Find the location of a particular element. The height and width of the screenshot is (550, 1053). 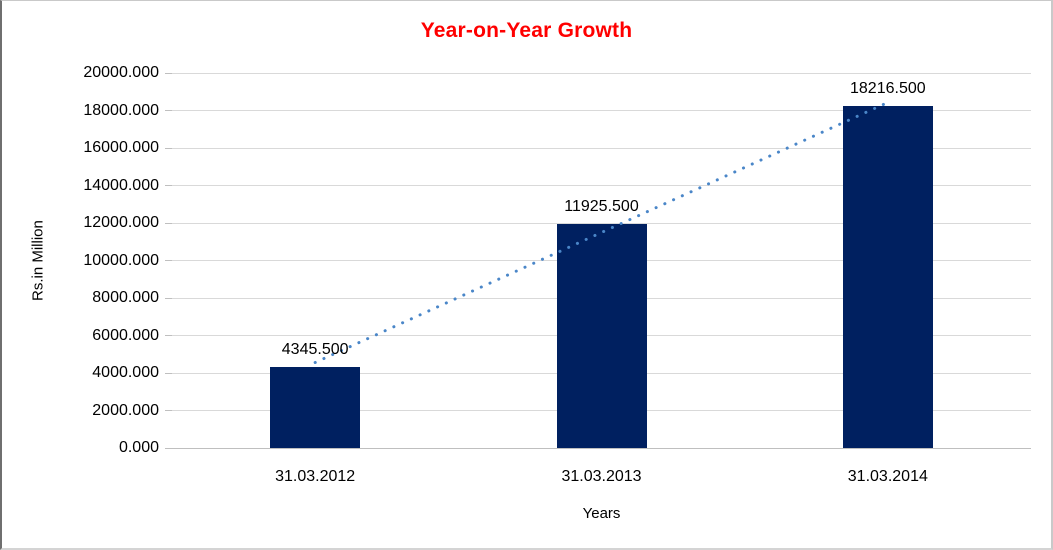

bar-31.03.2014 is located at coordinates (887, 277).